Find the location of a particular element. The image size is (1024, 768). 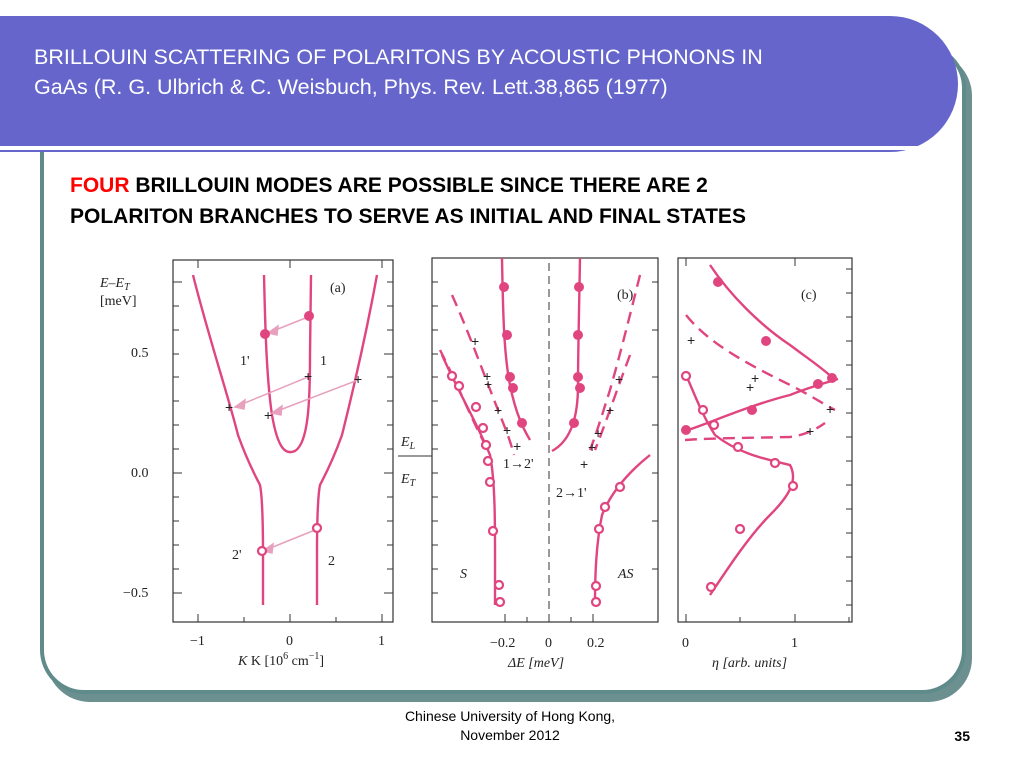

panel-a-yunit: [meV] is located at coordinates (118, 301).